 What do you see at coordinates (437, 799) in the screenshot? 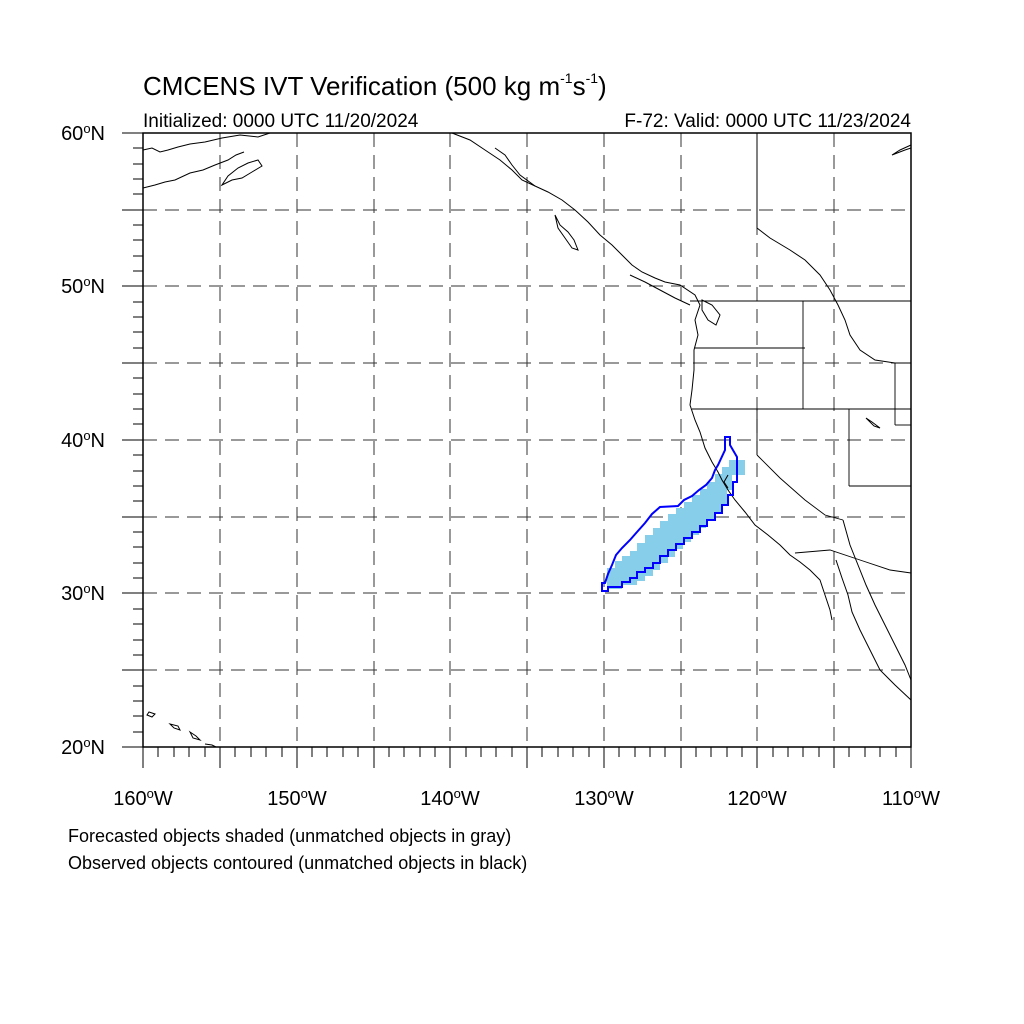
I see `lon-value: 140` at bounding box center [437, 799].